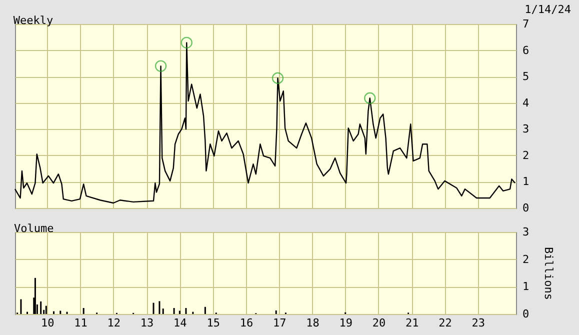 The image size is (579, 335). I want to click on x-tick-label: 12, so click(114, 323).